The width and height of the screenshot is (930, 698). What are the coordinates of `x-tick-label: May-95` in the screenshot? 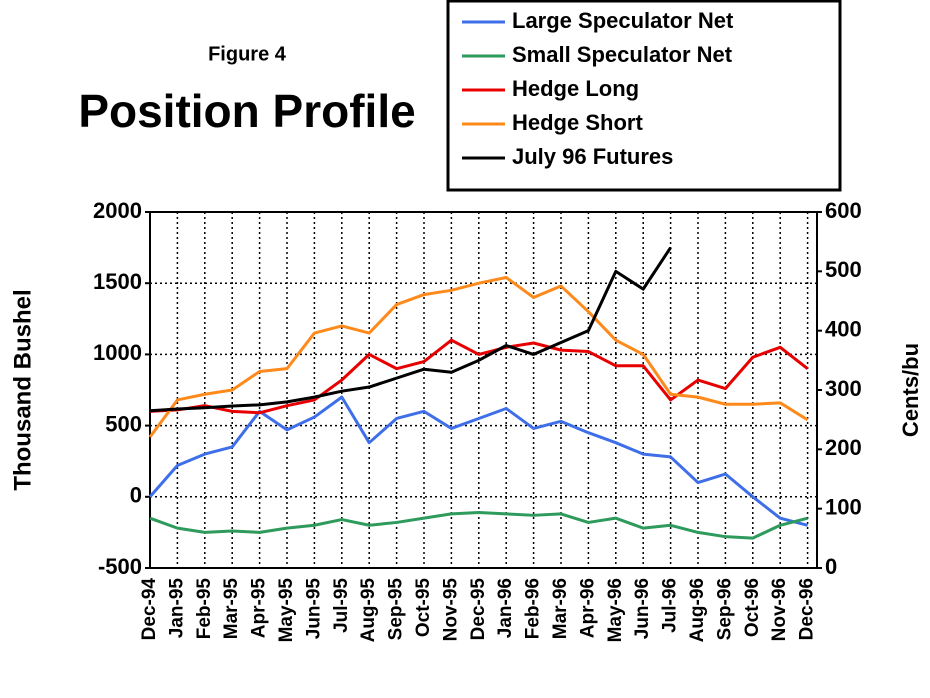 It's located at (286, 610).